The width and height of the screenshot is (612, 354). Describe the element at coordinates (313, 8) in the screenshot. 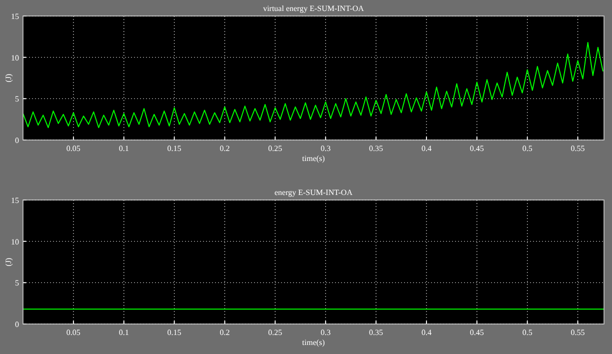

I see `chart-title: virtual energy E-SUM-INT-OA` at that location.